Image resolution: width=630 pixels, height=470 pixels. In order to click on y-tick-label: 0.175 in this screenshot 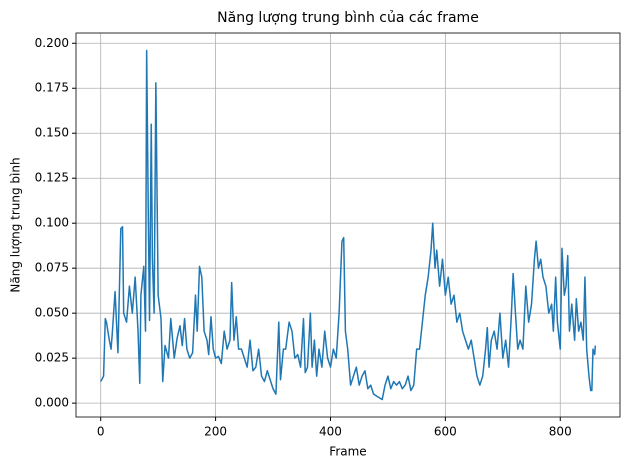, I will do `click(52, 88)`.